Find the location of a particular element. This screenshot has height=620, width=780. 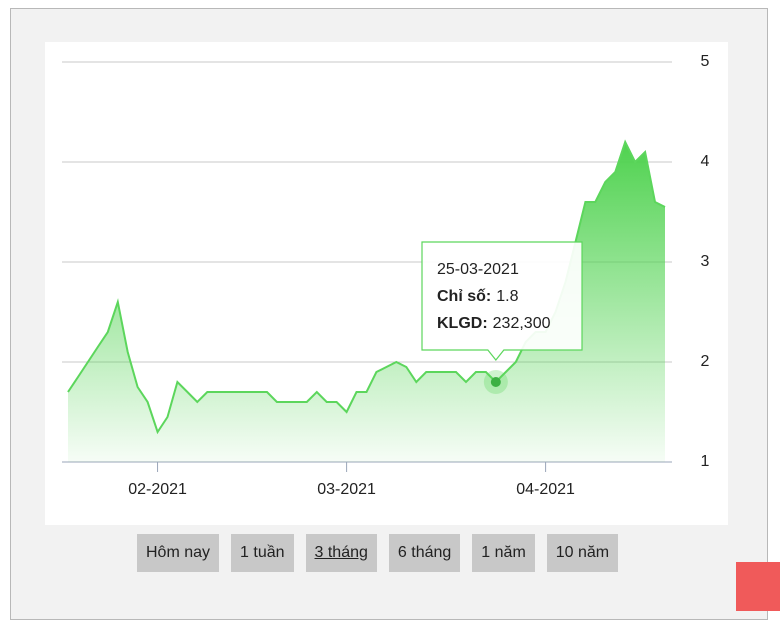

x-tick-label: 04-2021 is located at coordinates (545, 489).